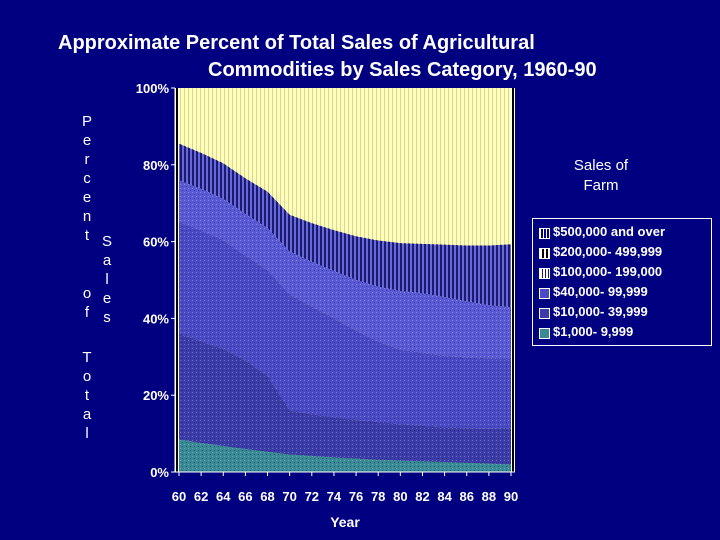  I want to click on y-axis-label-letter: s, so click(107, 317).